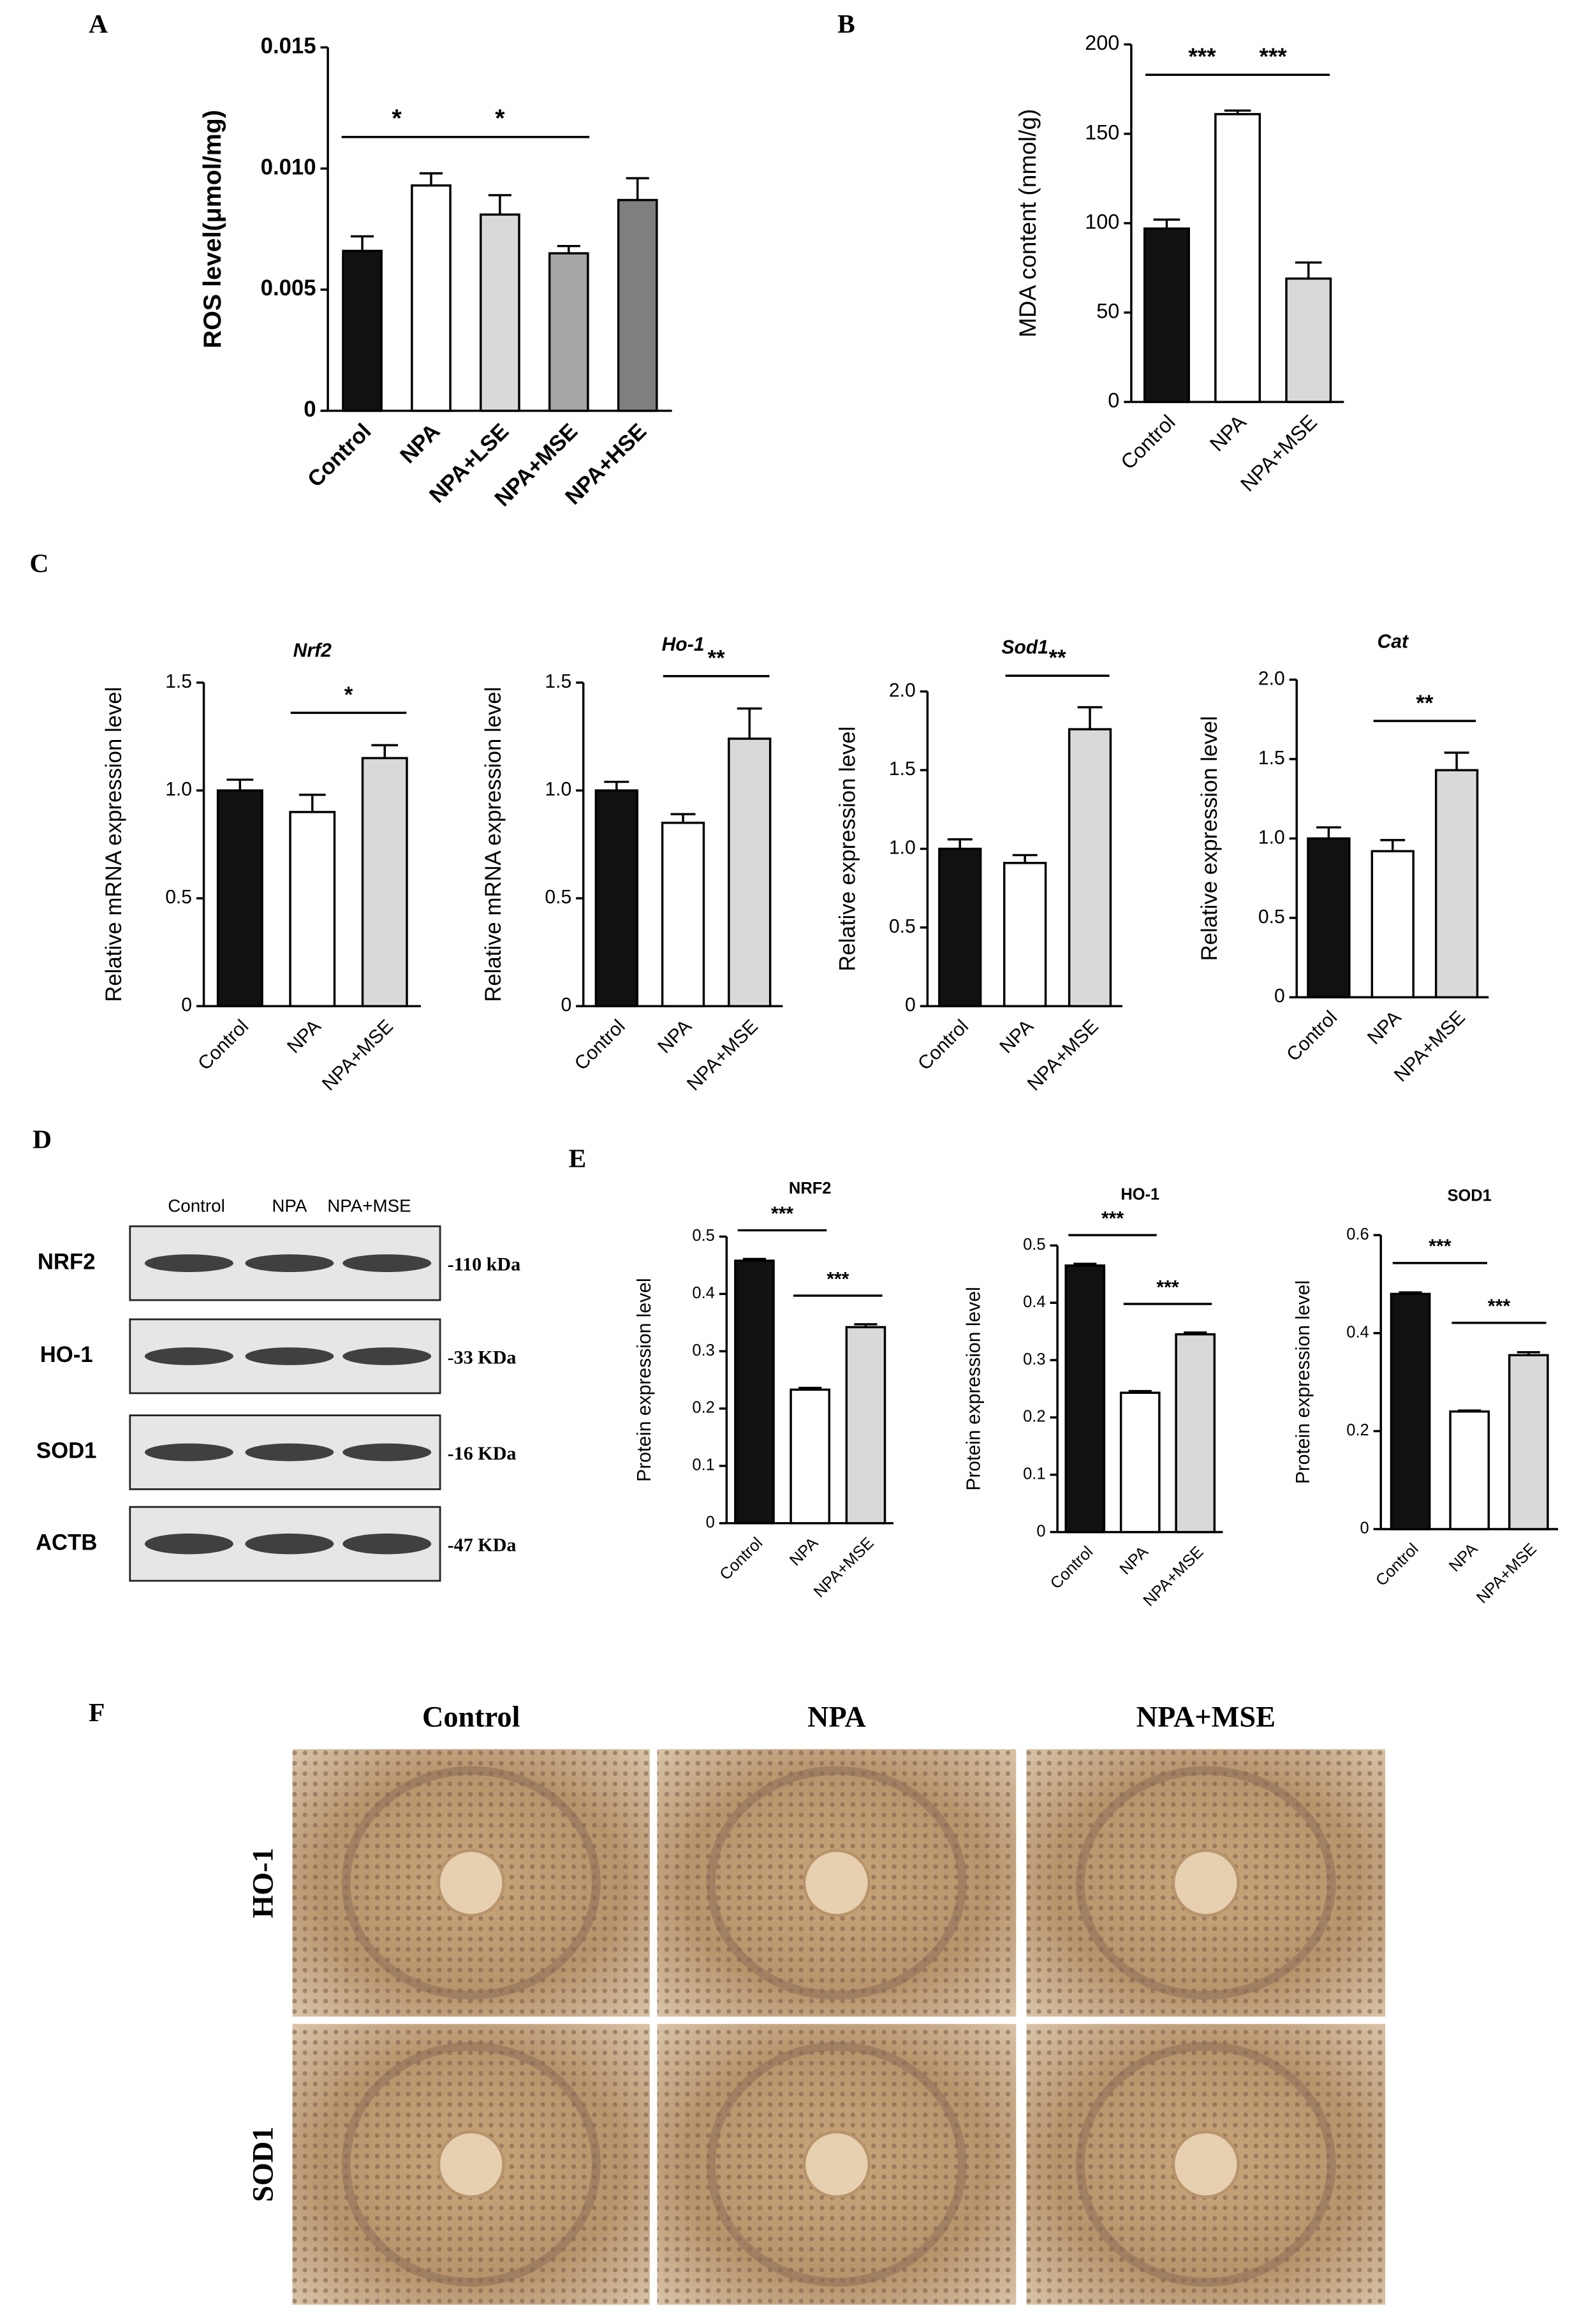 Image resolution: width=1595 pixels, height=2324 pixels. I want to click on y-tick-label: 0.005, so click(288, 288).